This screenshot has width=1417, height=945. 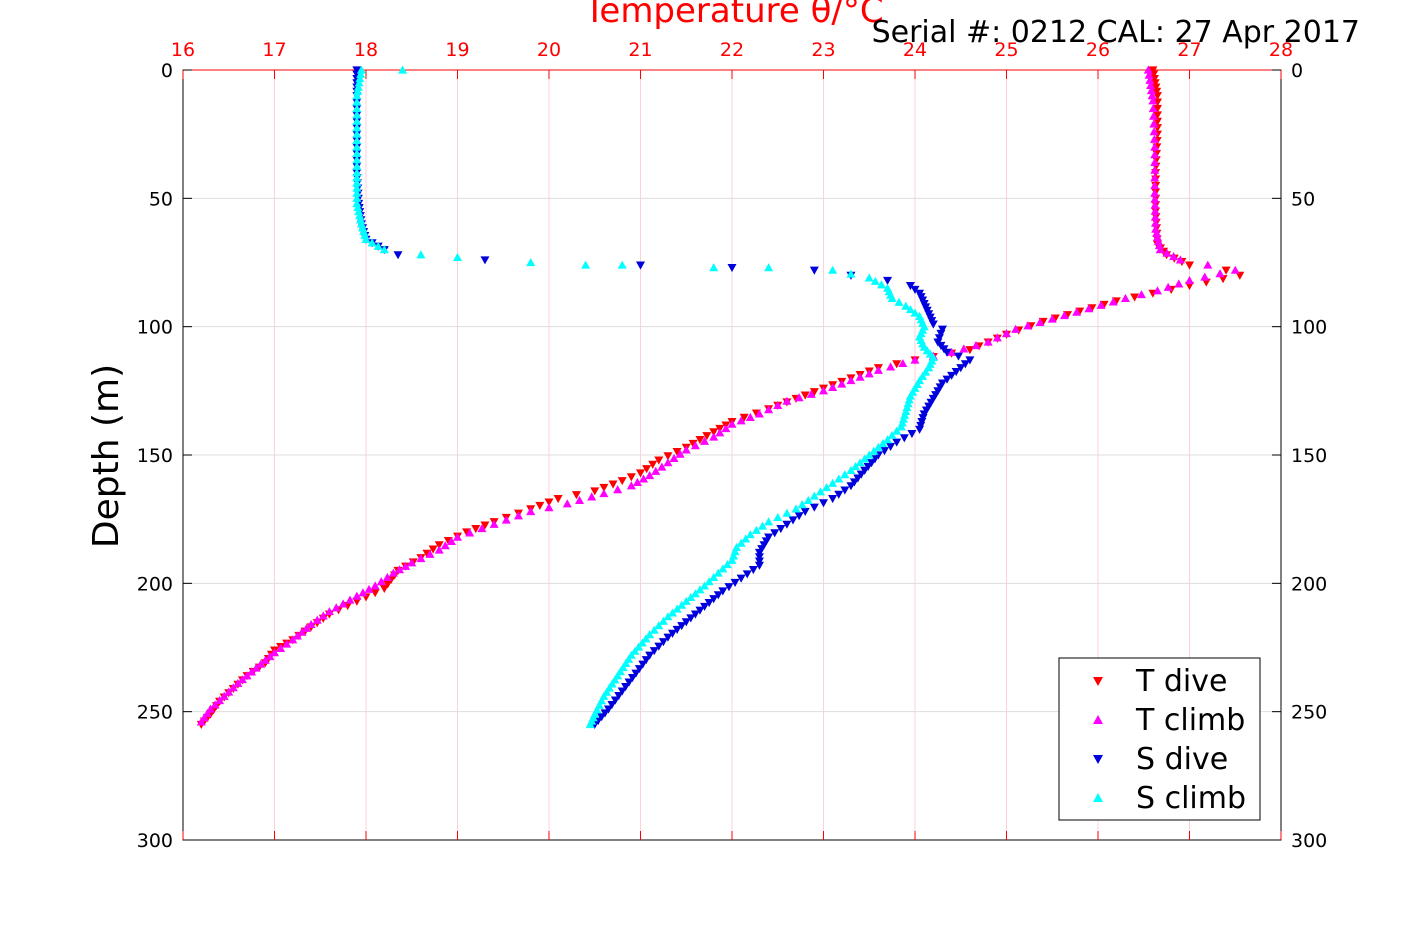 What do you see at coordinates (1181, 681) in the screenshot?
I see `legend-label: T dive` at bounding box center [1181, 681].